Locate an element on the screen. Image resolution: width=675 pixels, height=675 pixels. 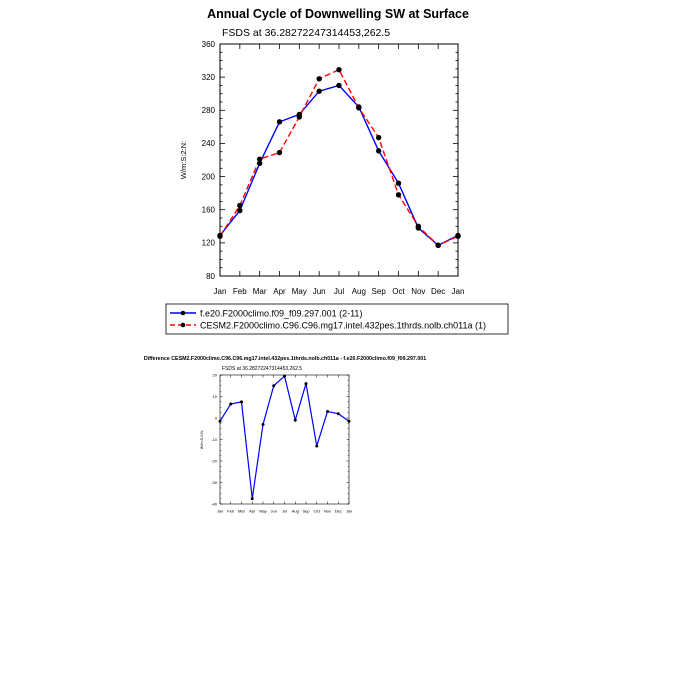
y-tick-label: -40 is located at coordinates (214, 503).